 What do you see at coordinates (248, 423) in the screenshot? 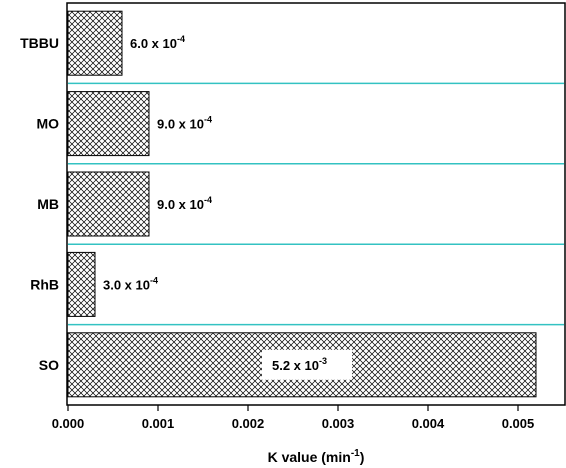
I see `x-tick-label: 0.002` at bounding box center [248, 423].